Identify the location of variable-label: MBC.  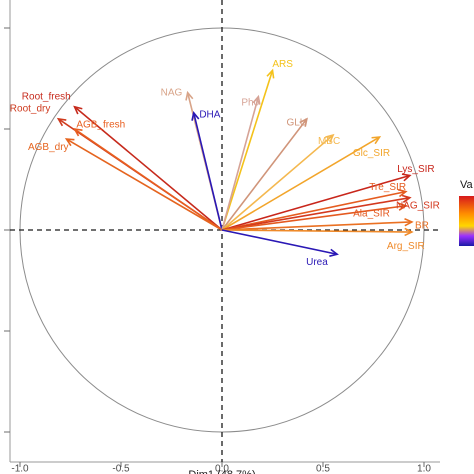
(329, 141).